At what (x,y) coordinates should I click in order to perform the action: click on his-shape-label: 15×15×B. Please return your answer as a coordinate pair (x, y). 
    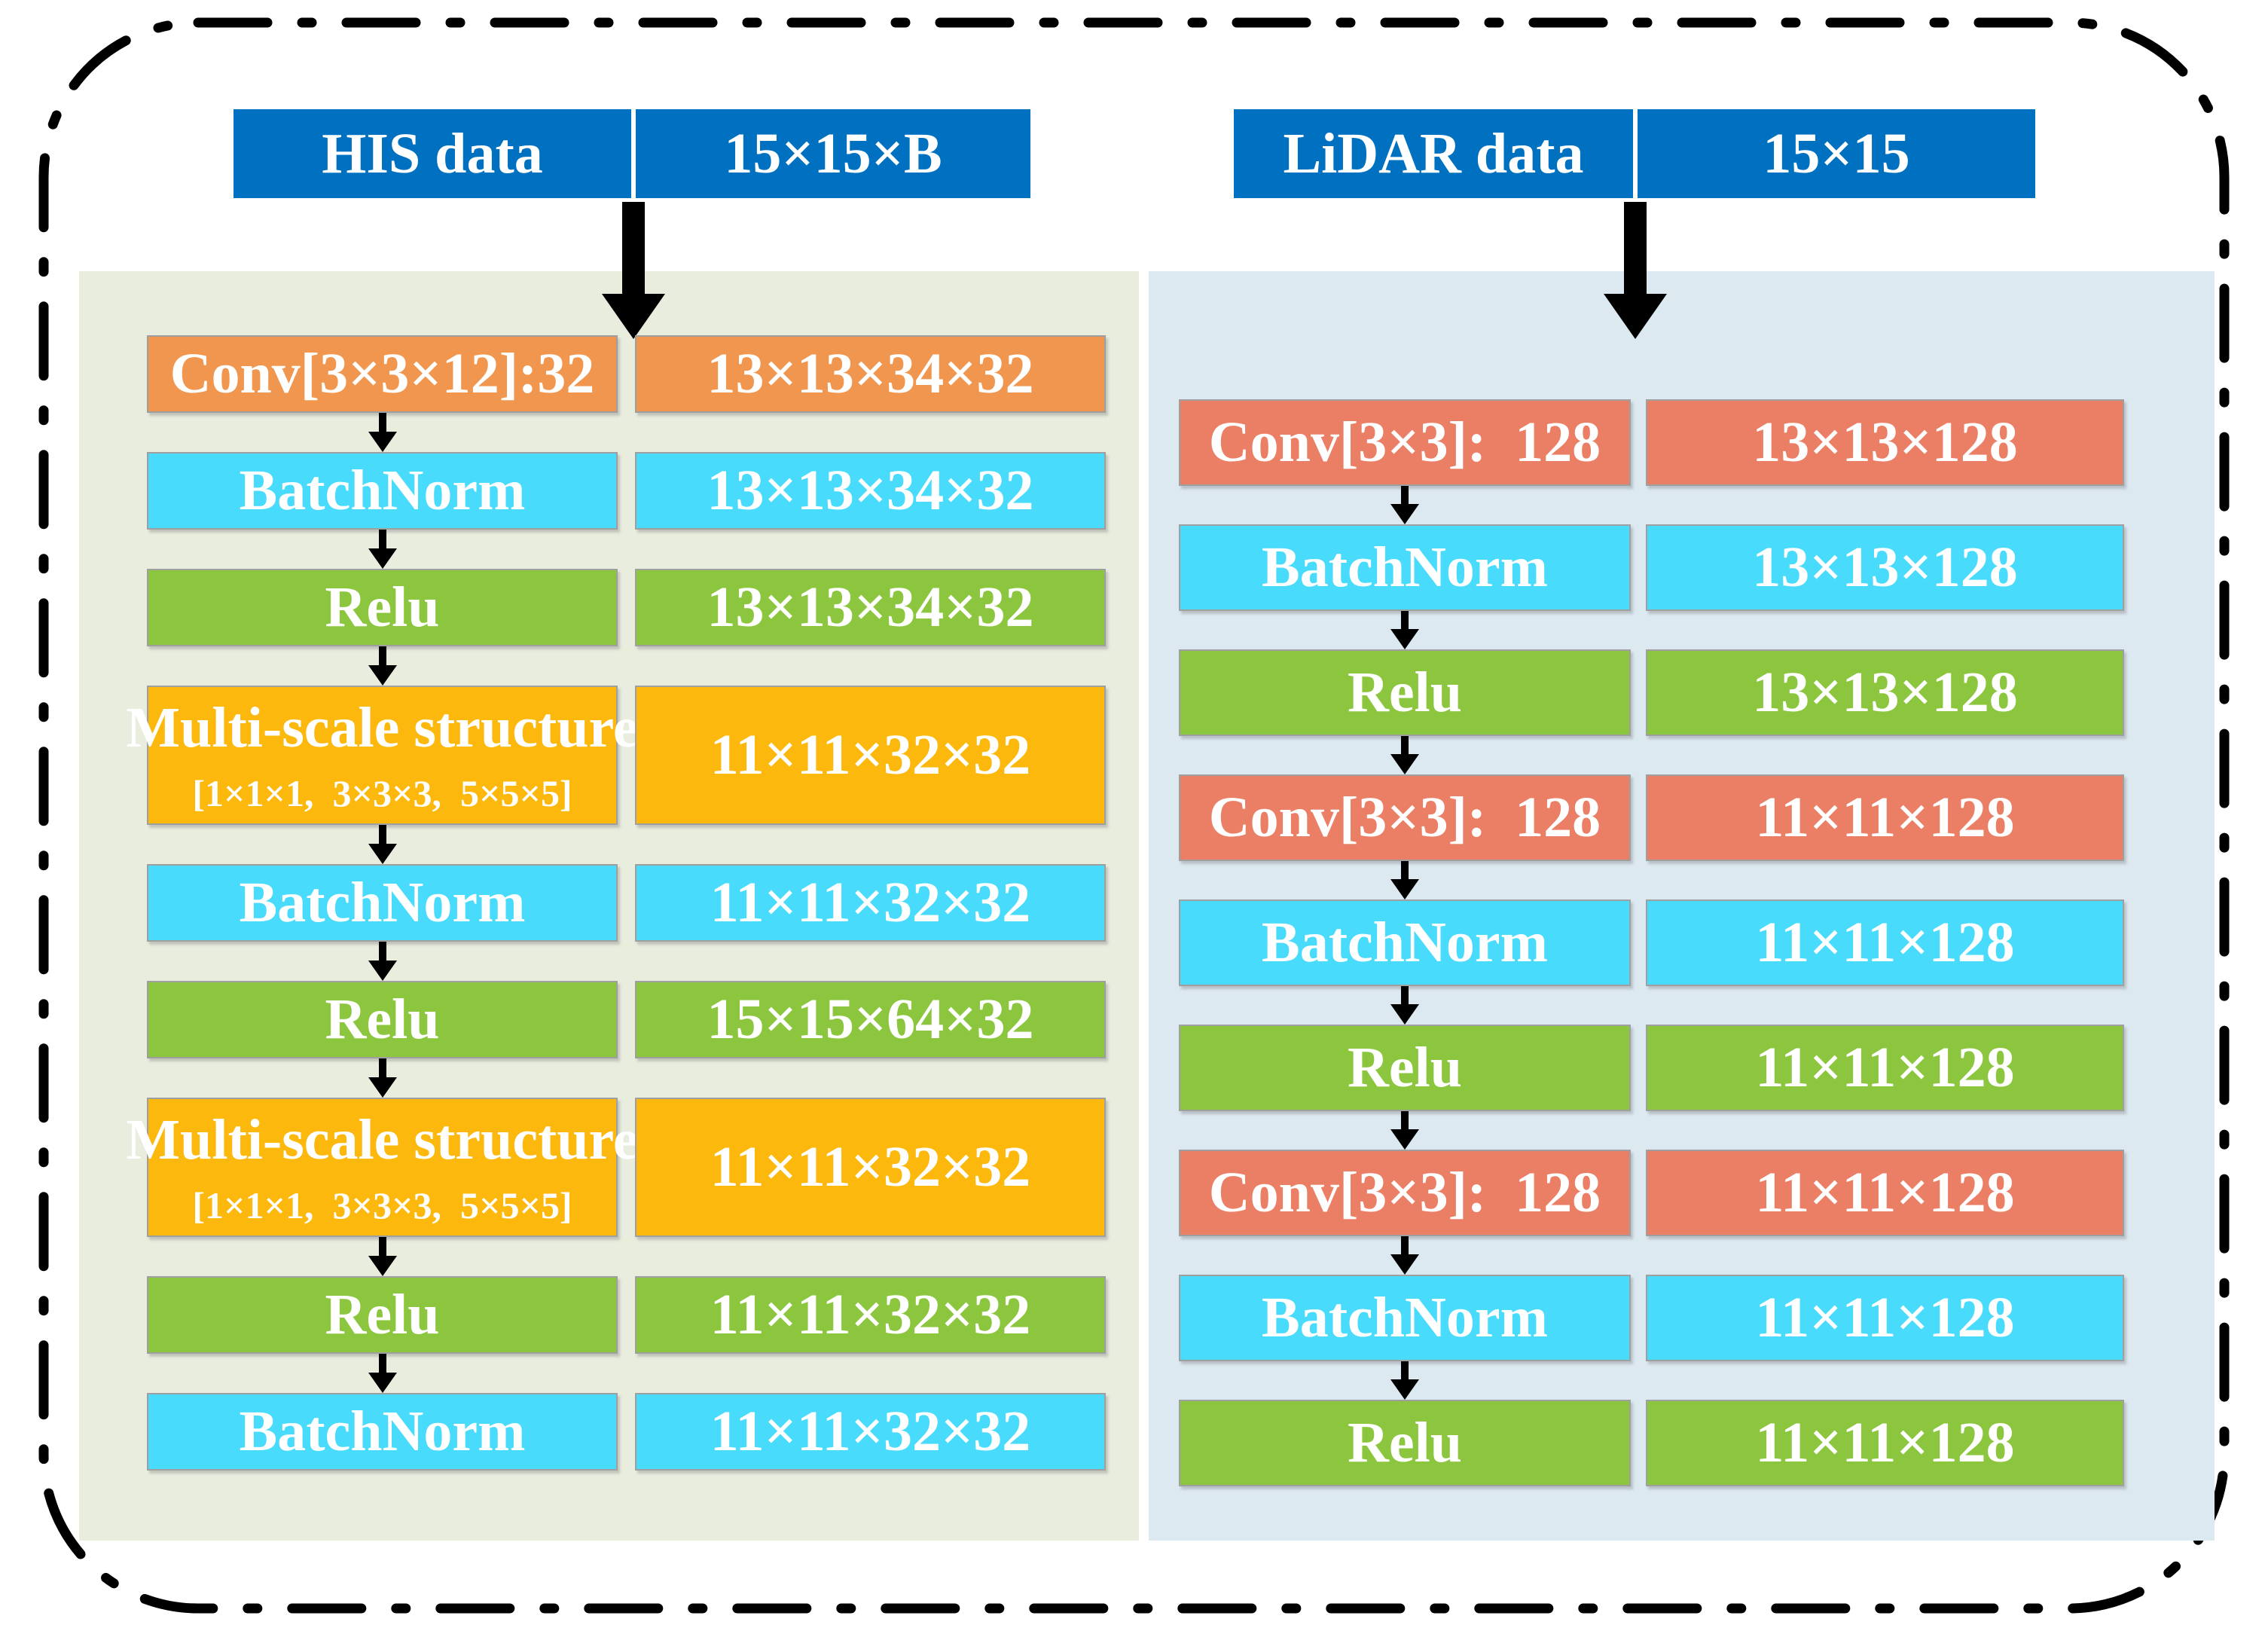
    Looking at the image, I should click on (833, 153).